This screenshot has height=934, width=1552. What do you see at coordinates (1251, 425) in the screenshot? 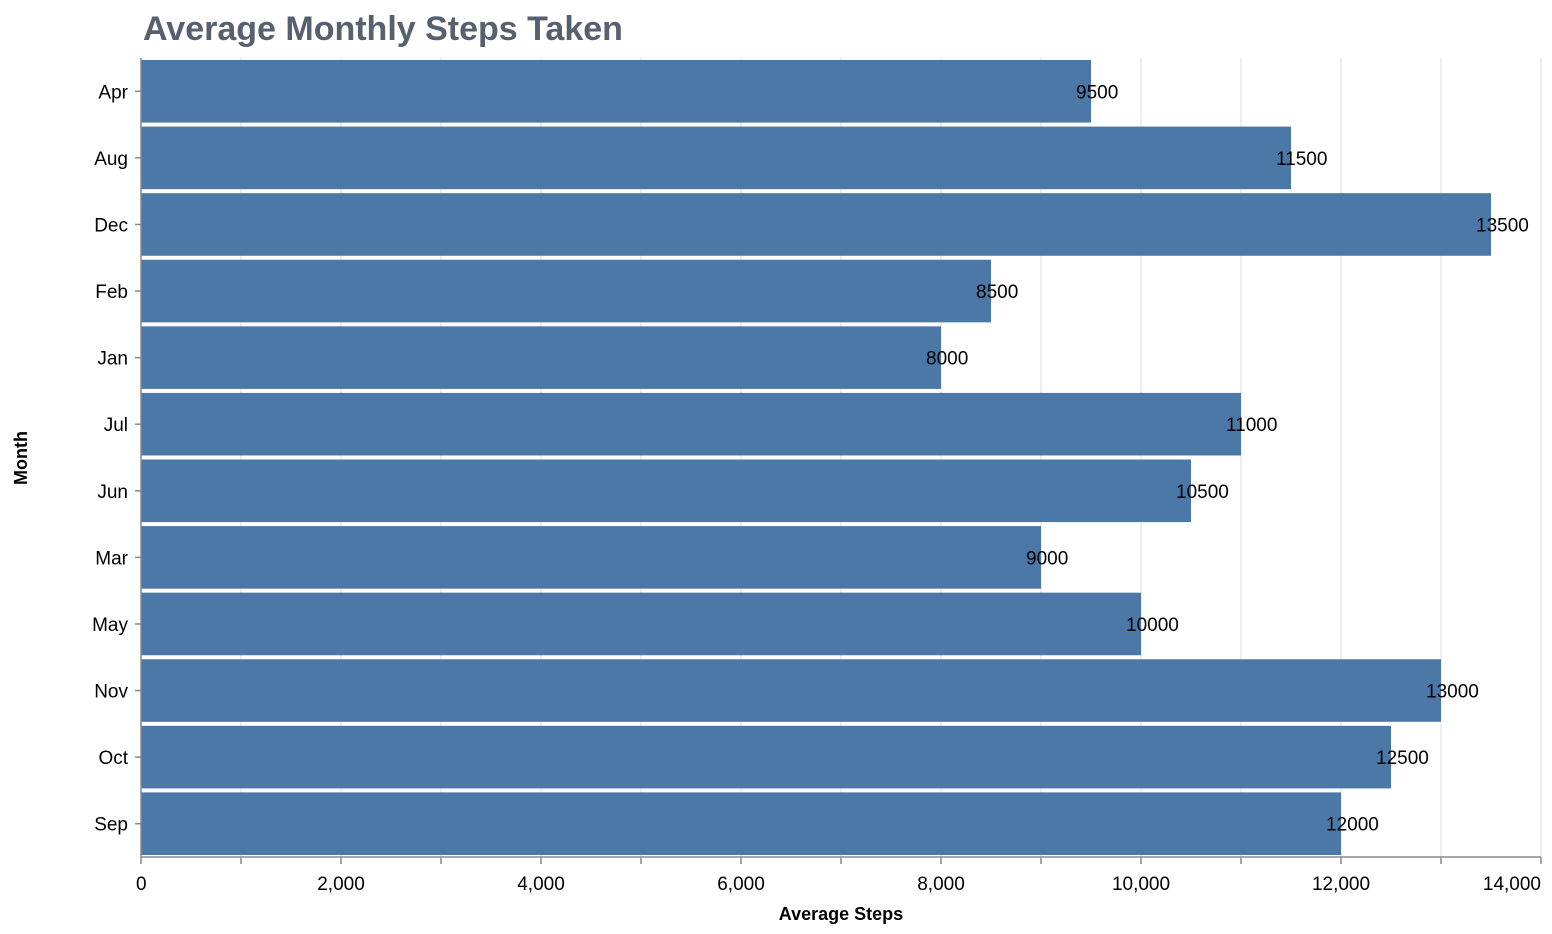
I see `data-label-jul: 11000` at bounding box center [1251, 425].